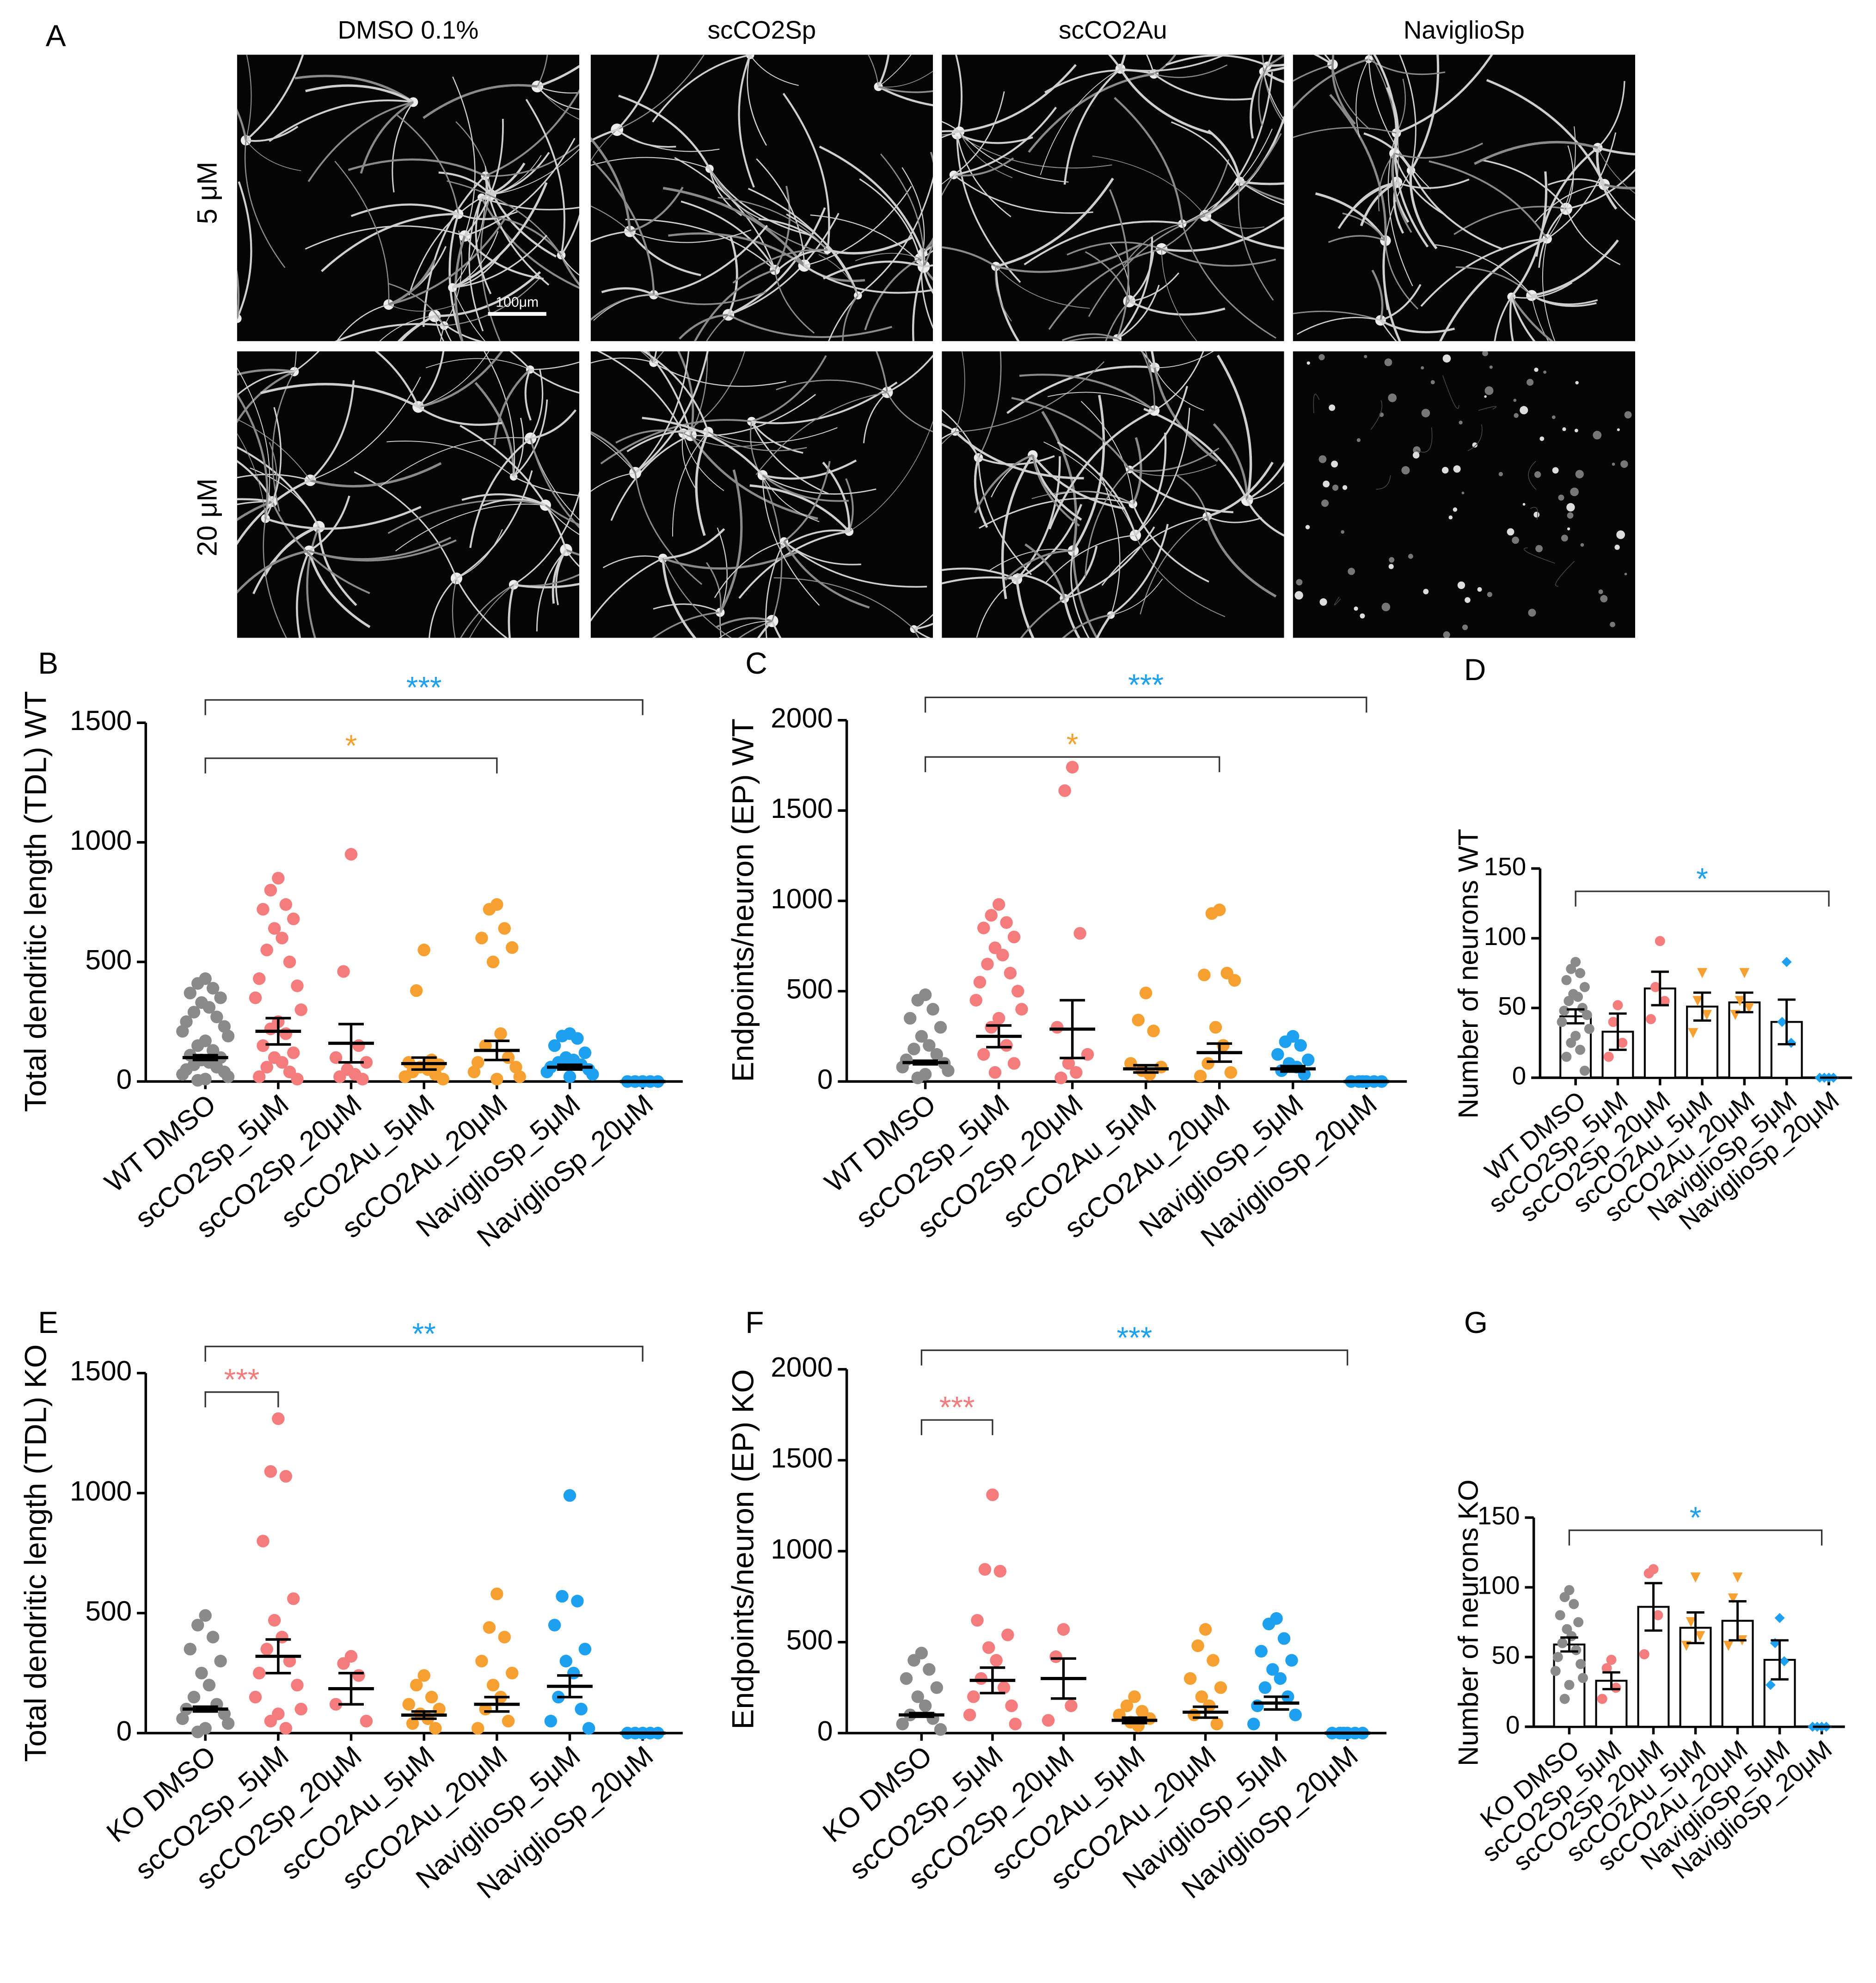  I want to click on significance-bracket, so click(424, 1353).